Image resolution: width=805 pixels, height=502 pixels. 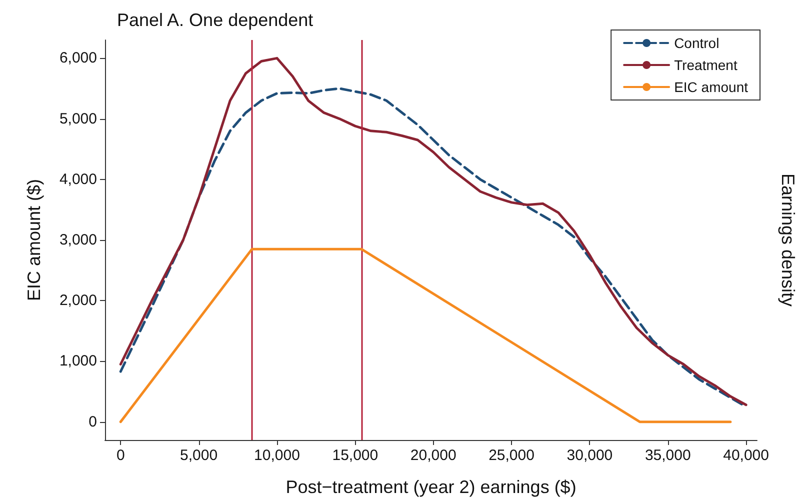 I want to click on y2-axis-title: Earnings density, so click(x=788, y=240).